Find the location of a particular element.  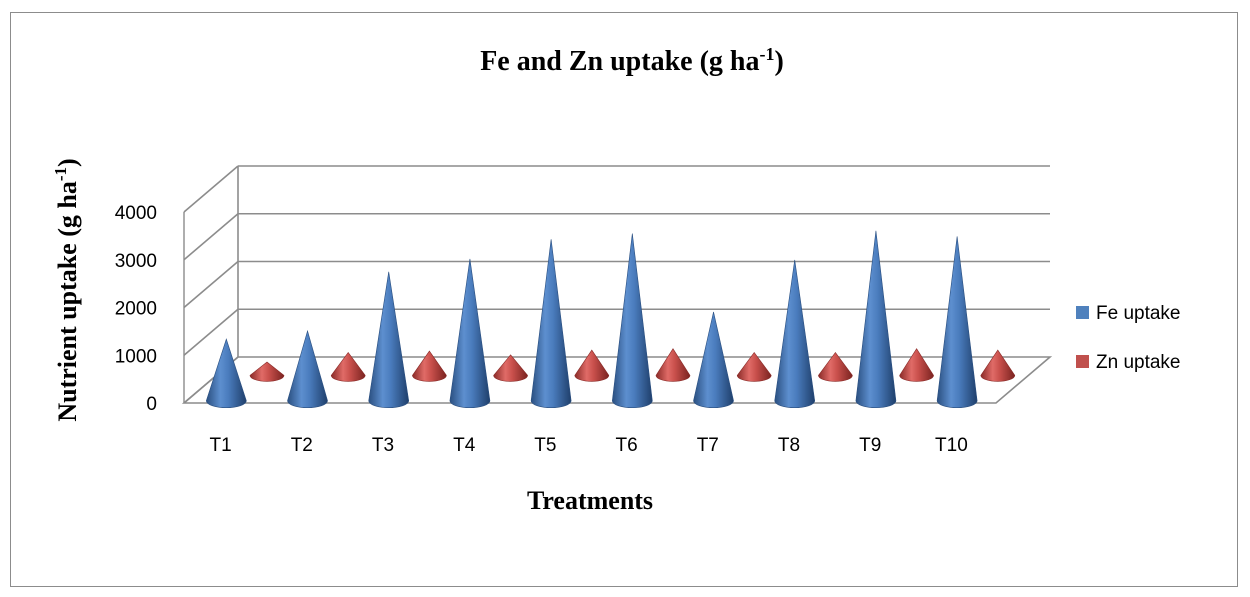

y-axis-label-sup: -1 is located at coordinates (60, 174).